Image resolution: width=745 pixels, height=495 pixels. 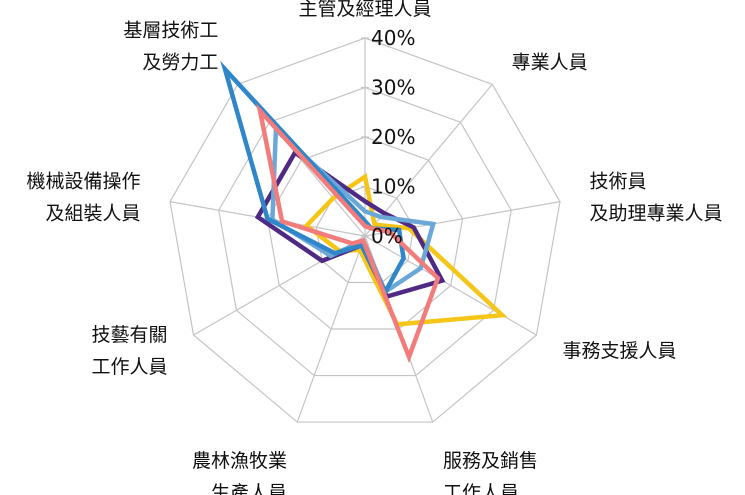 I want to click on category-label-1-1: 主管及經理人員, so click(x=364, y=10).